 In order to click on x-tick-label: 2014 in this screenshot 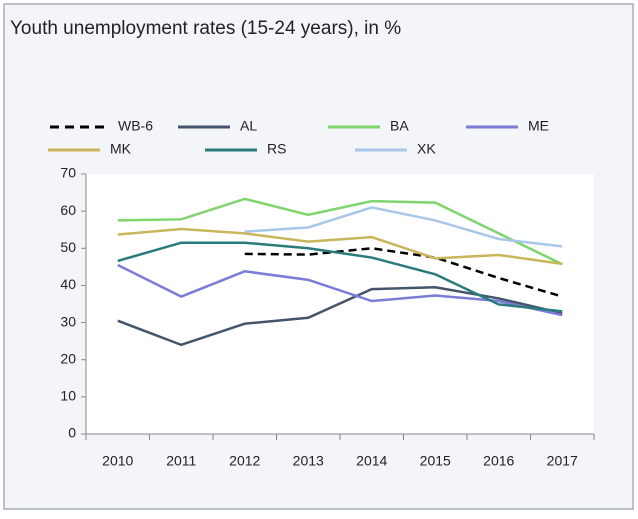, I will do `click(371, 461)`.